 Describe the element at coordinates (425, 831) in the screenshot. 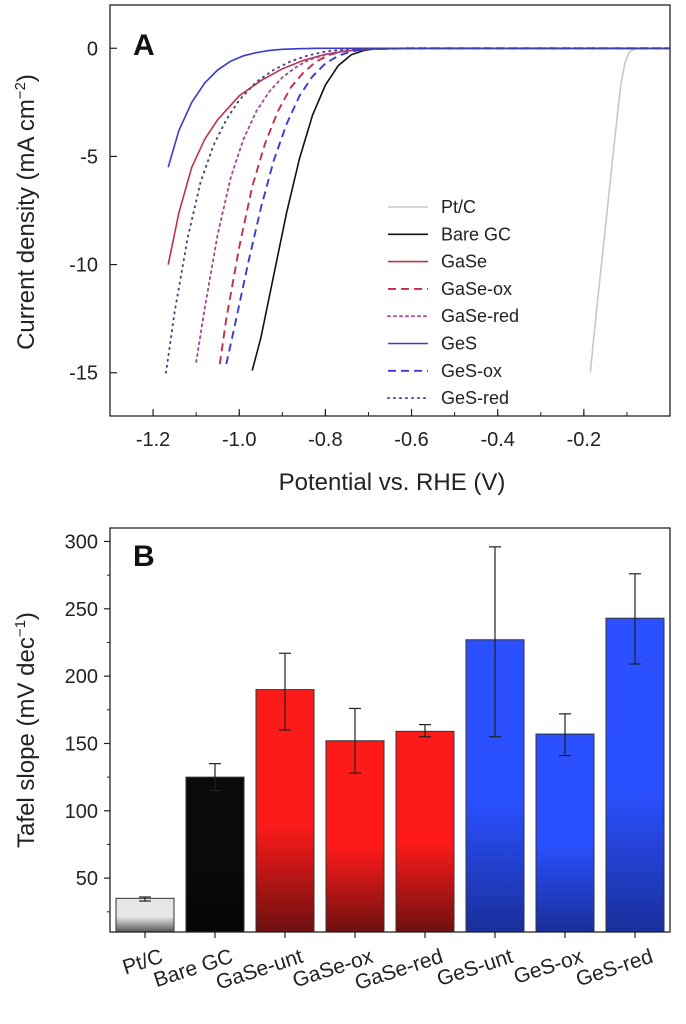

I see `bar-gase-red` at that location.